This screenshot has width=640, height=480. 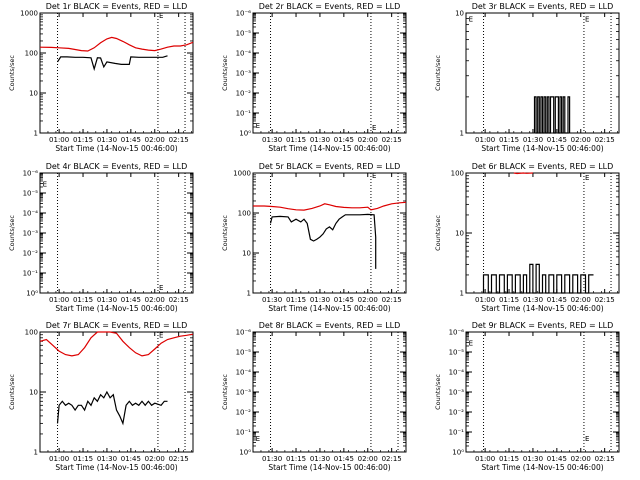 I want to click on panel-title: Det 7r BLACK = Events, RED = LLD, so click(x=117, y=325).